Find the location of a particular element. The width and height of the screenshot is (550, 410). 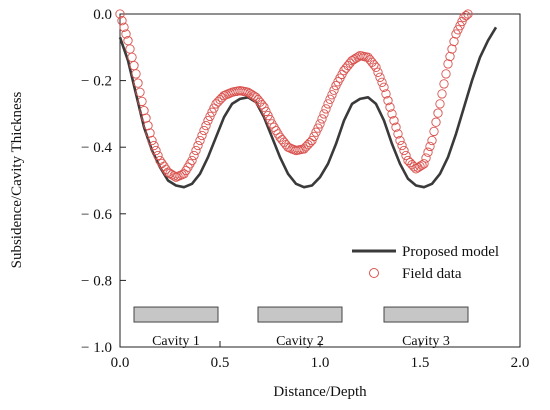

x-ticks: 0.0 0.5 1.0 1.5 2.0 is located at coordinates (320, 356).